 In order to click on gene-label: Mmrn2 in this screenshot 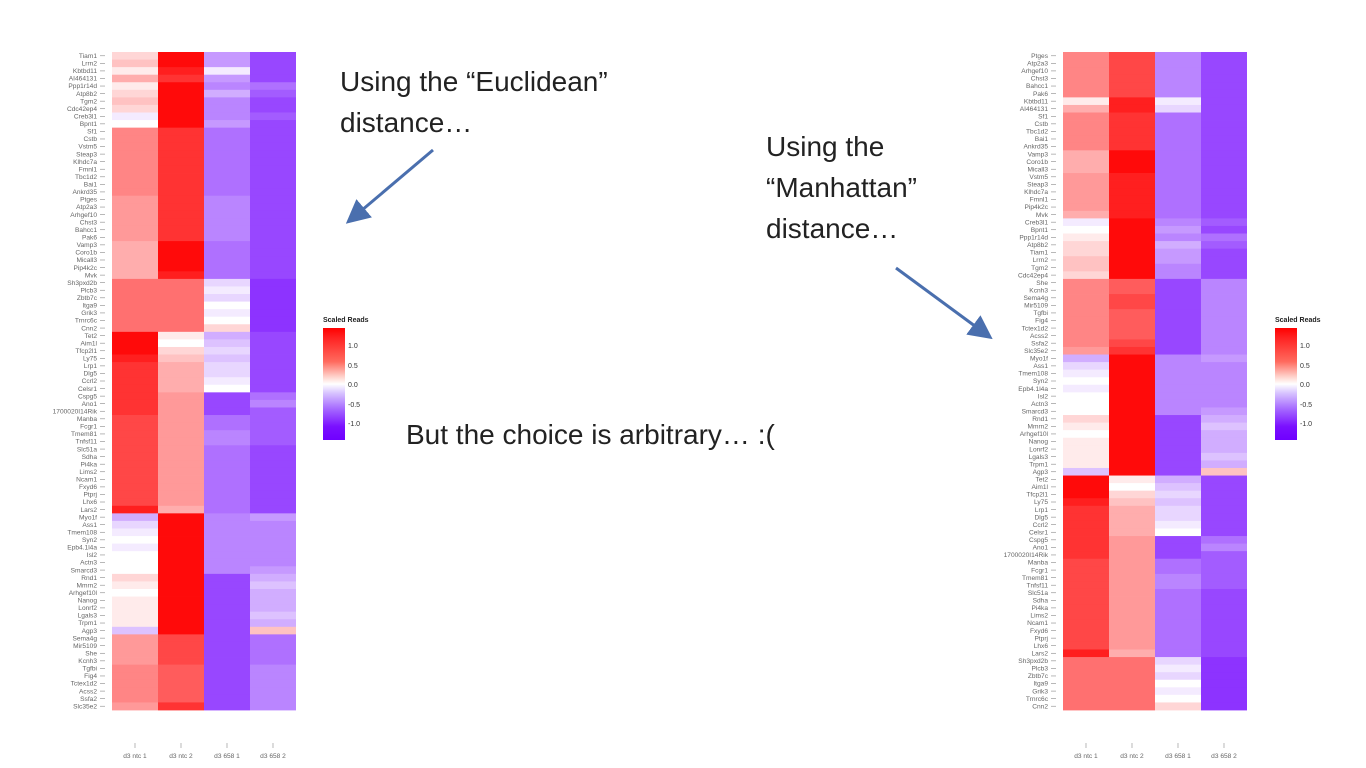, I will do `click(1037, 427)`.